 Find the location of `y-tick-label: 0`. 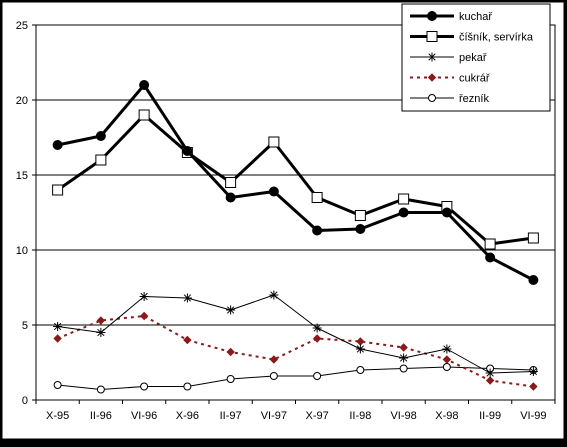

y-tick-label: 0 is located at coordinates (25, 401).